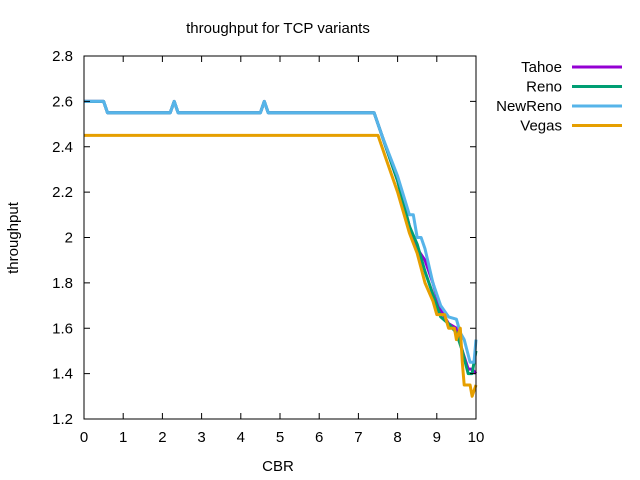  I want to click on x-tick-label: 10, so click(476, 437).